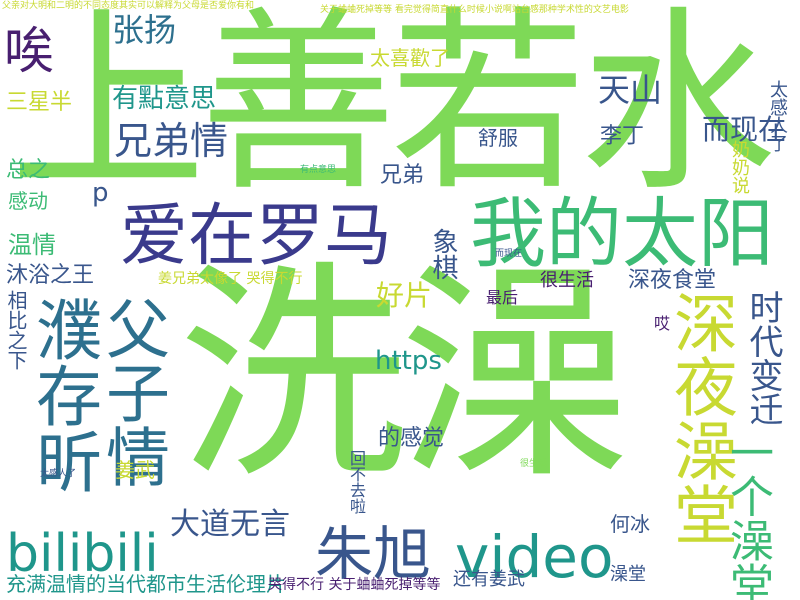 The width and height of the screenshot is (800, 600). I want to click on word-bottom-phrase: 充满温情的当代都市生活伦理片, so click(146, 584).